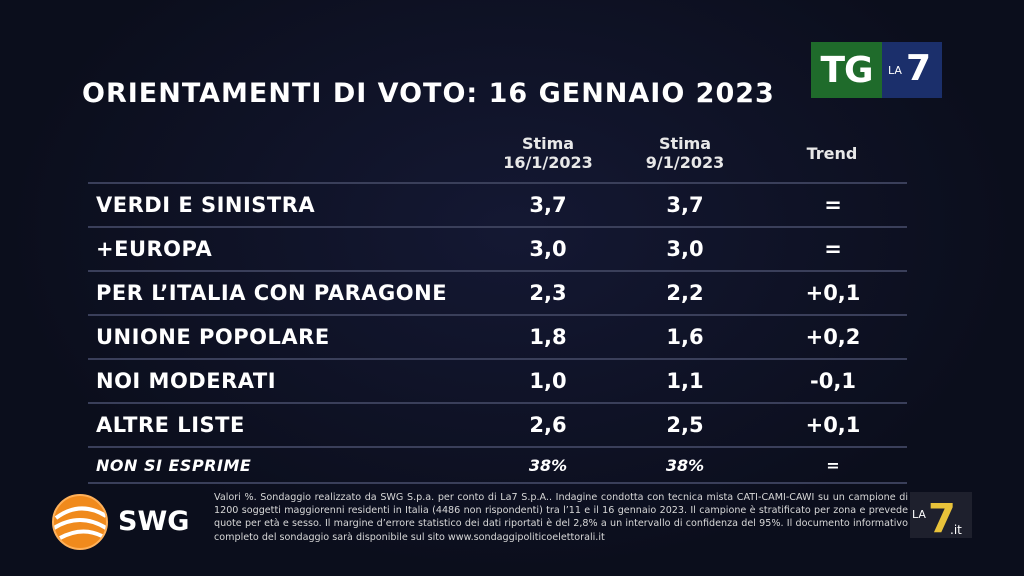 The image size is (1024, 576). Describe the element at coordinates (548, 293) in the screenshot. I see `value-current: 2,3` at that location.